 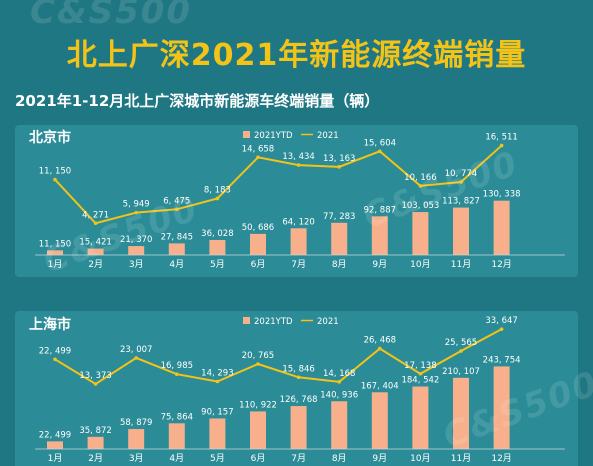 I want to click on line-data-label: 13, 434, so click(x=298, y=157).